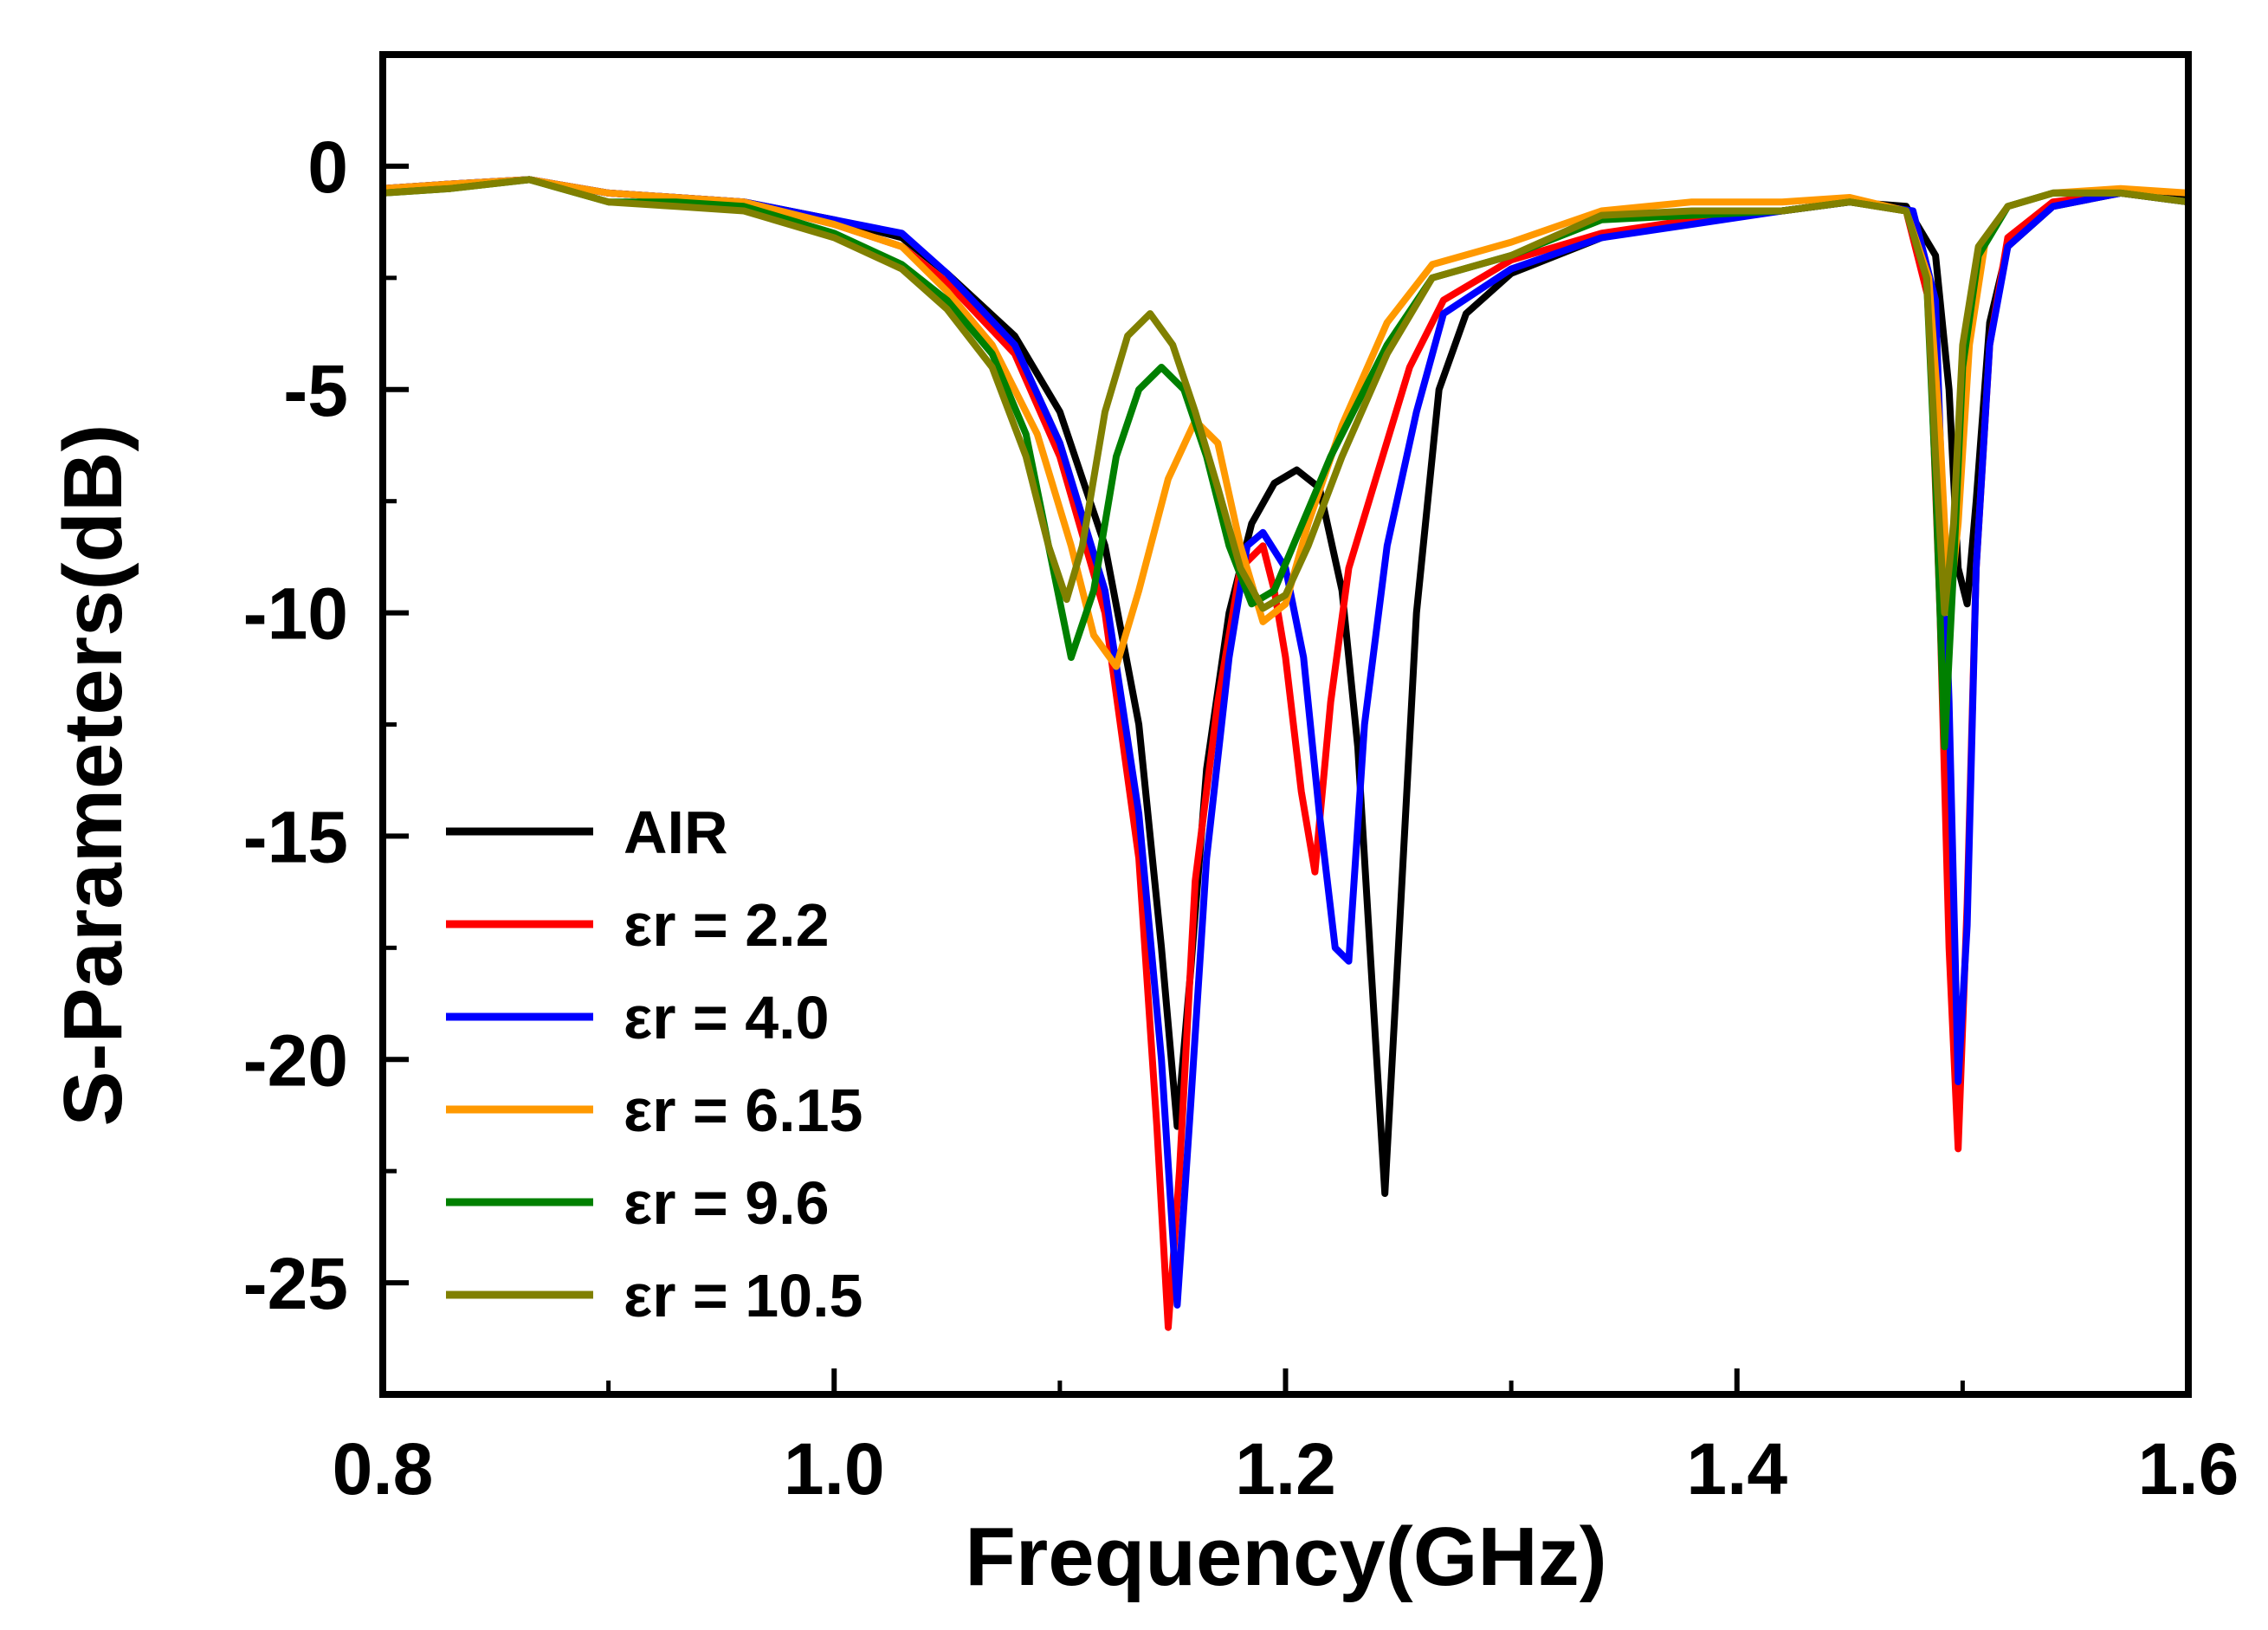  Describe the element at coordinates (2188, 1469) in the screenshot. I see `x-tick-label: 1.6` at that location.